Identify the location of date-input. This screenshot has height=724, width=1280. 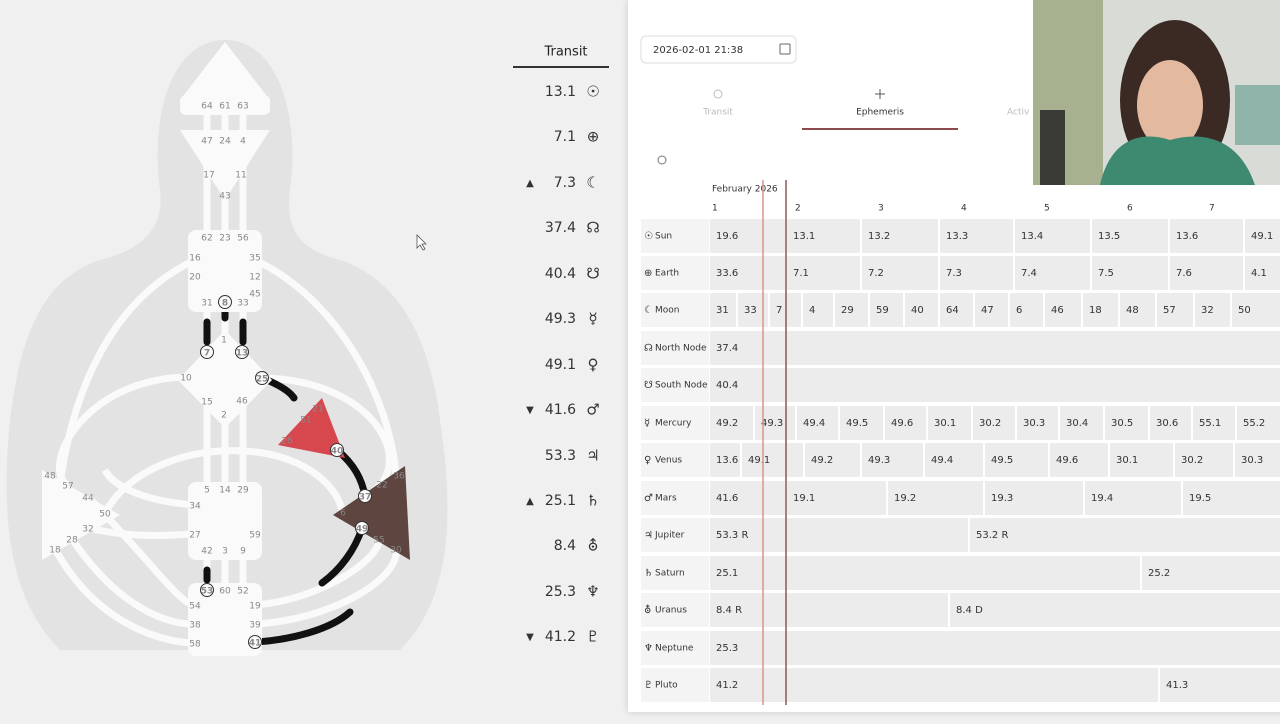
(718, 49).